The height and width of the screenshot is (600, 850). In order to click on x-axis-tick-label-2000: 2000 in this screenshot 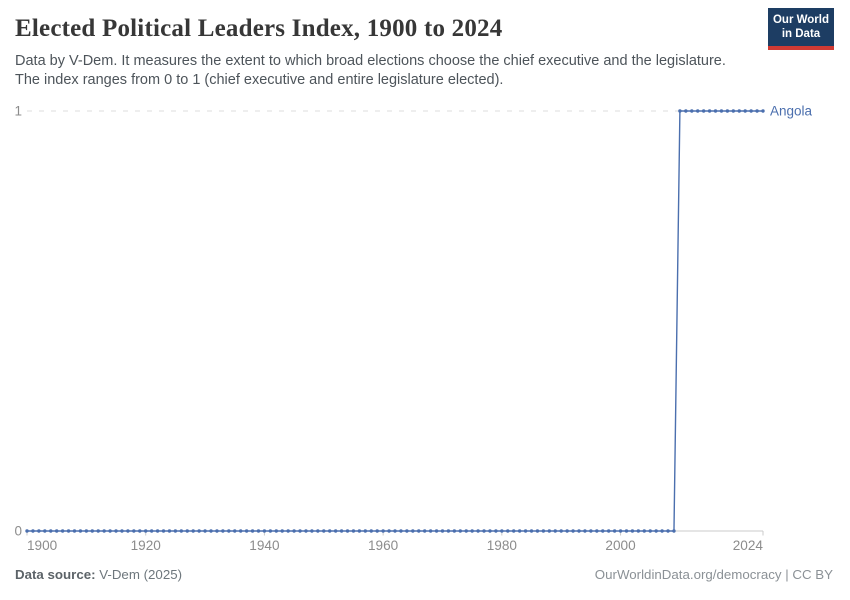, I will do `click(620, 545)`.